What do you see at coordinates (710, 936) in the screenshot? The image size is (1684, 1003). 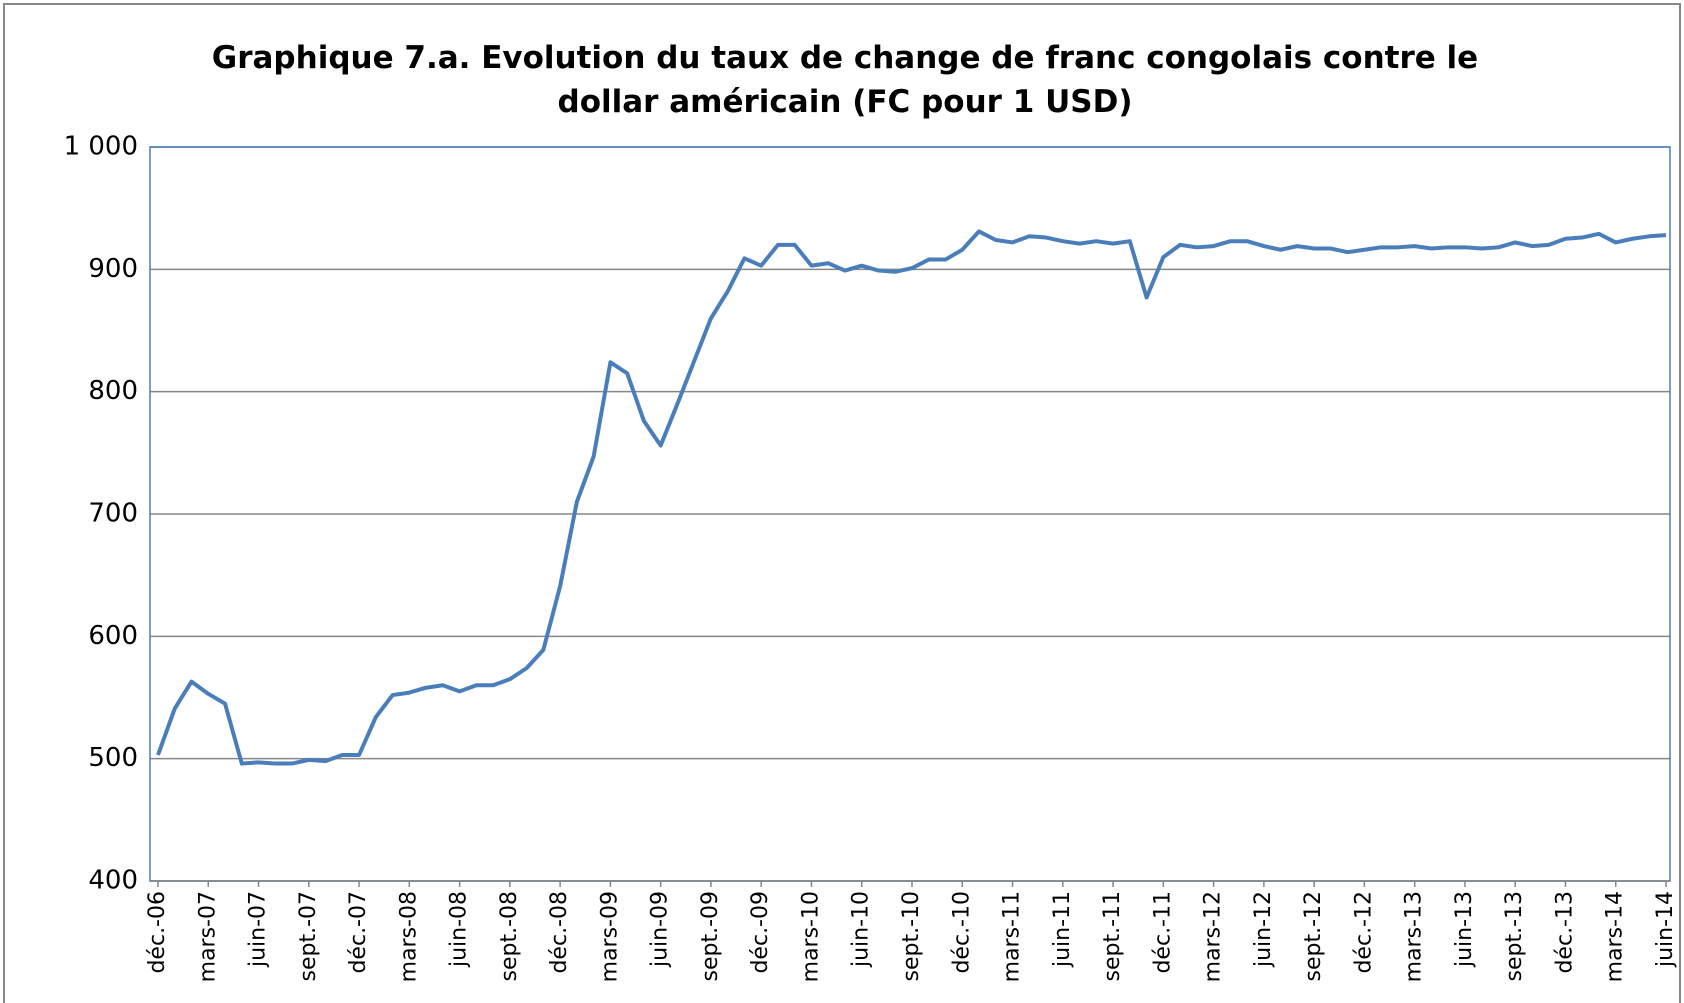 I see `x-tick-label: sept.-09` at bounding box center [710, 936].